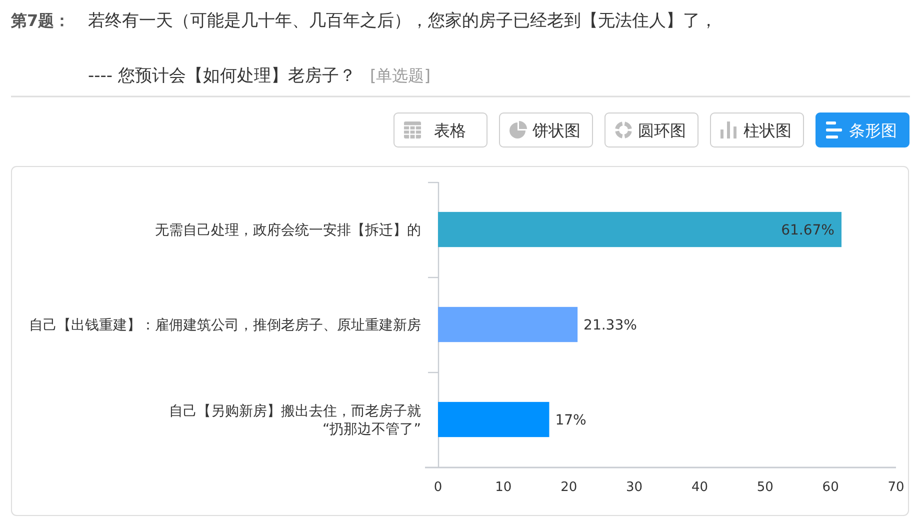 Image resolution: width=921 pixels, height=526 pixels. I want to click on text: 饼状图, so click(556, 130).